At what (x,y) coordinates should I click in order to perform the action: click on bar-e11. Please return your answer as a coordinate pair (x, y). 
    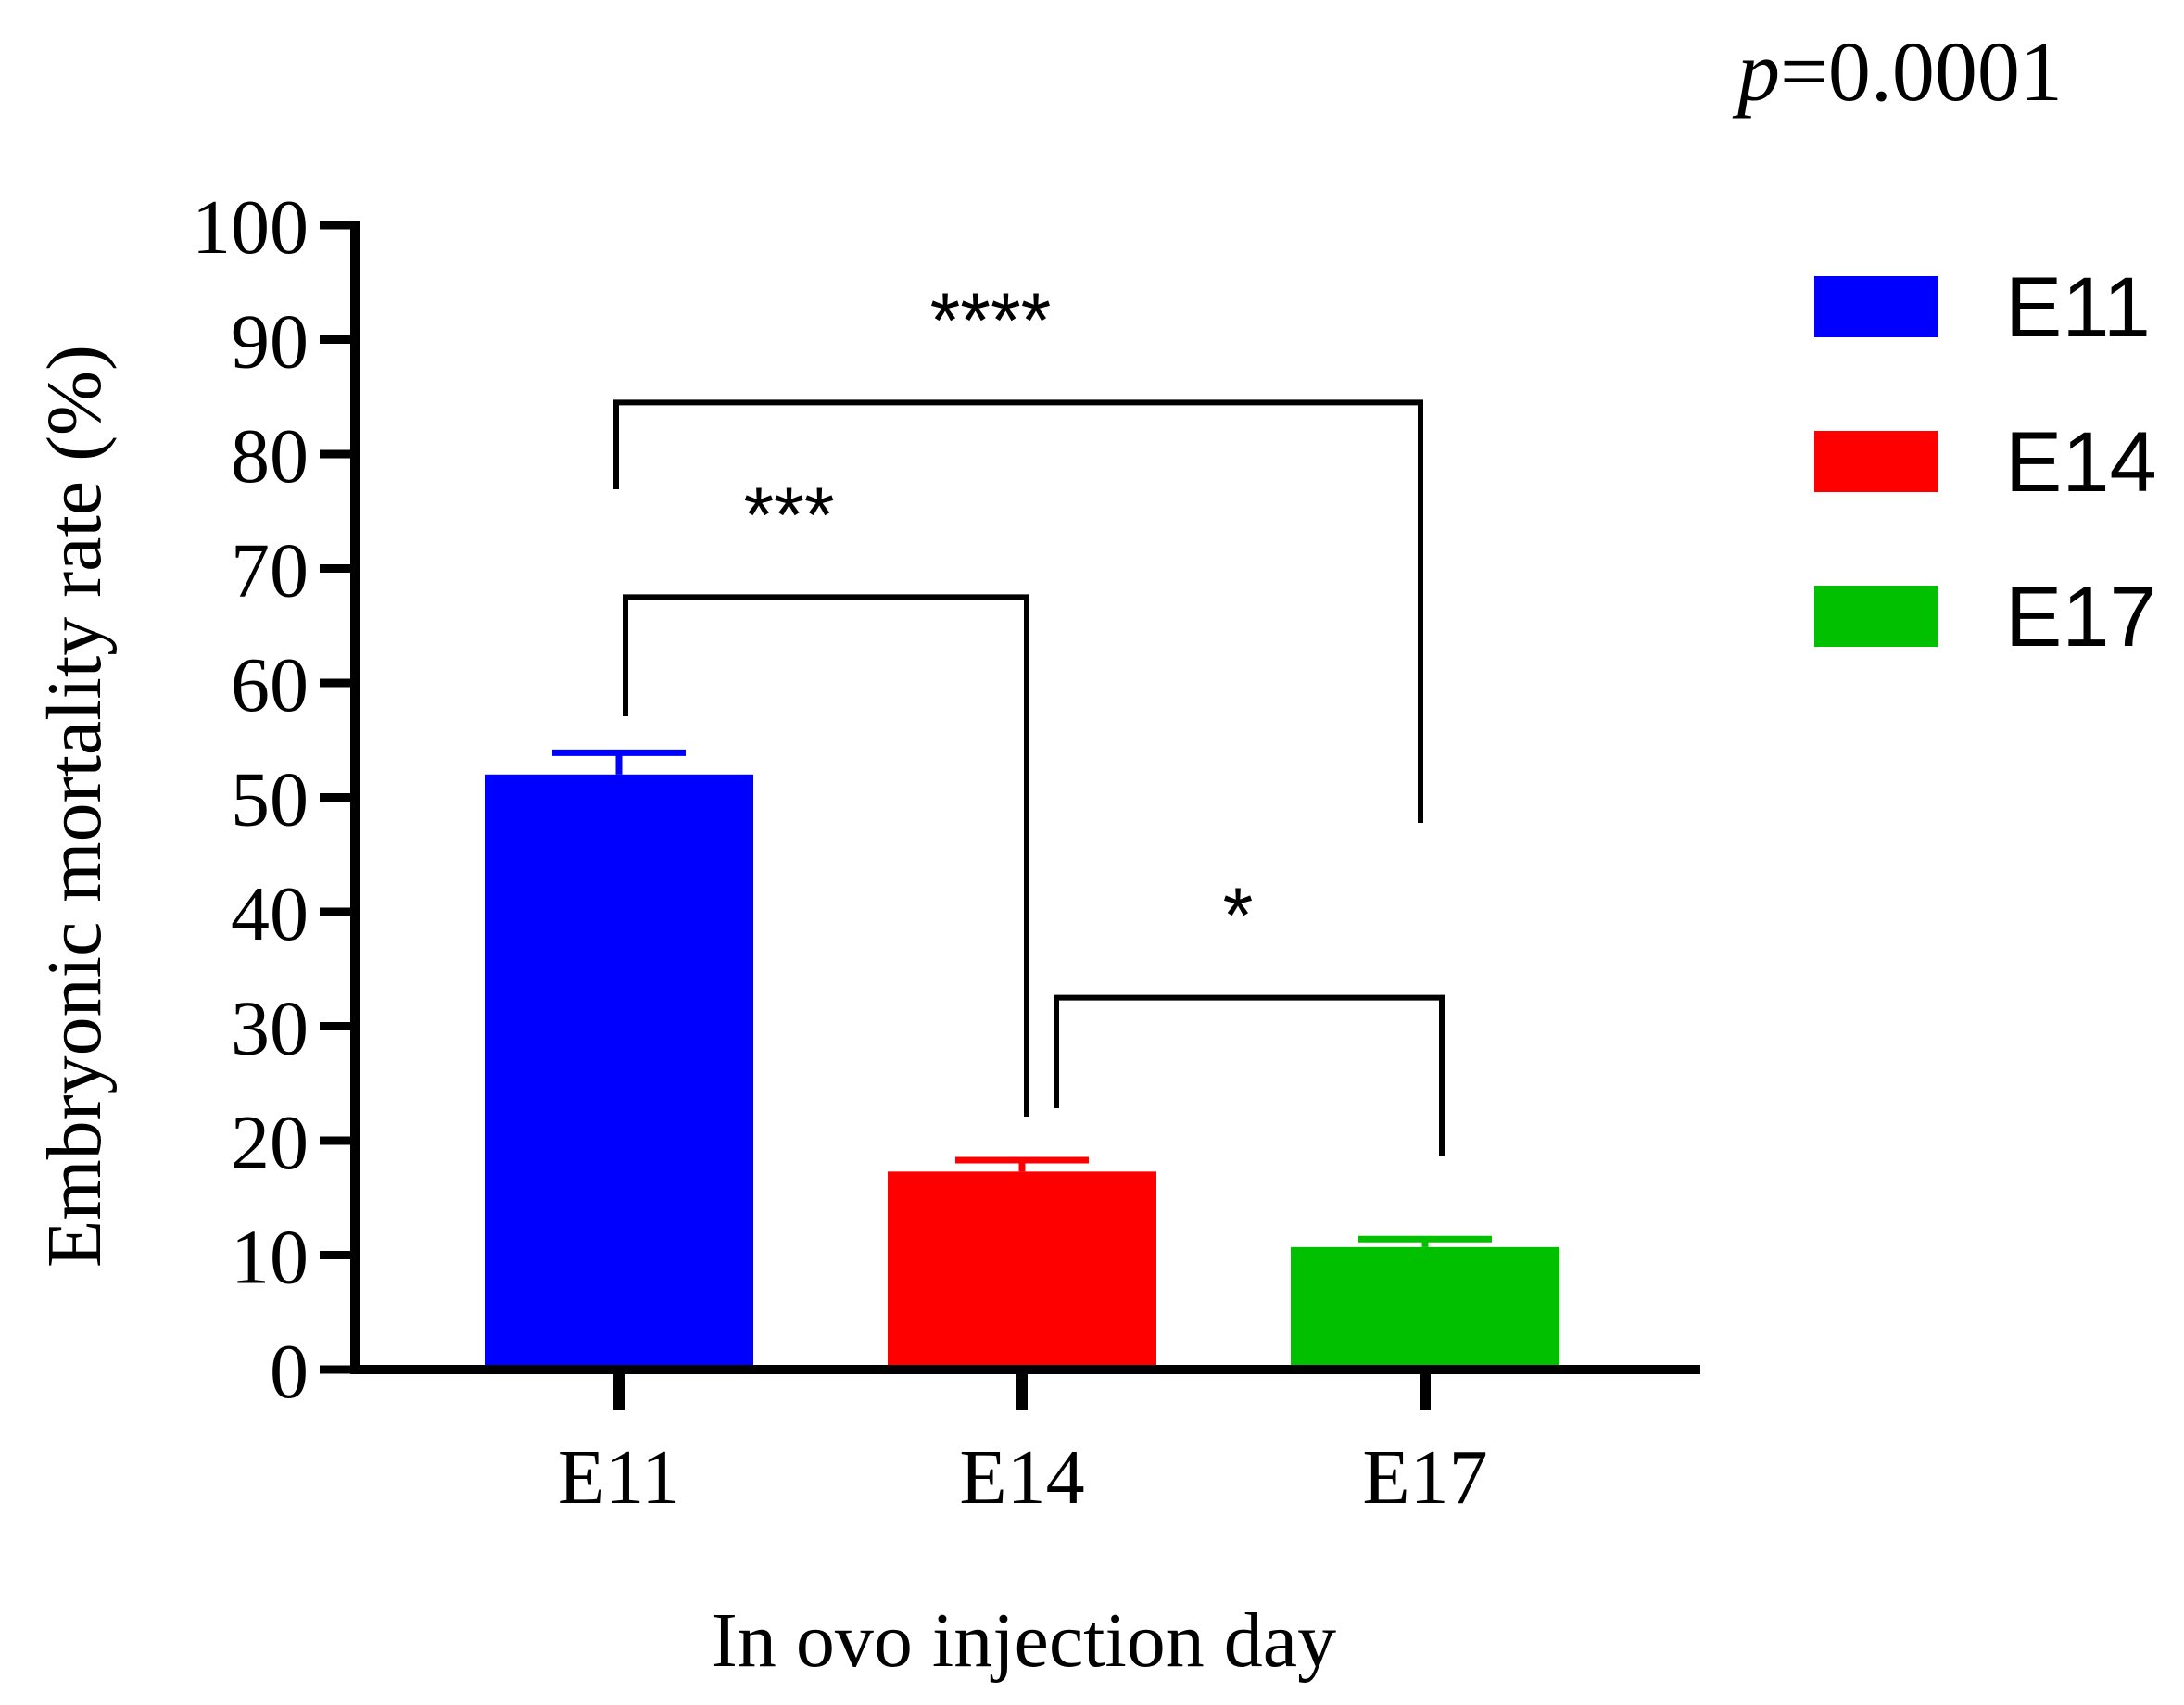
    Looking at the image, I should click on (619, 1072).